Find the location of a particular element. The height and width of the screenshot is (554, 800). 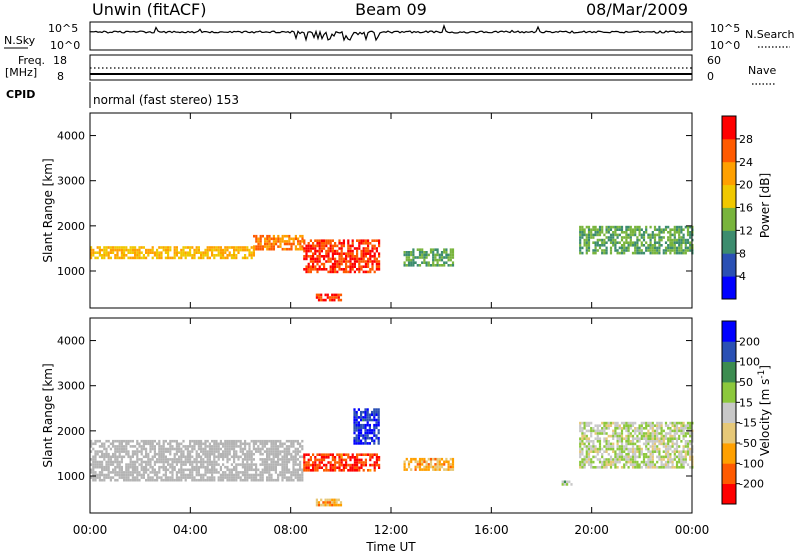

velocity-colorbar-swatch is located at coordinates (729, 494).